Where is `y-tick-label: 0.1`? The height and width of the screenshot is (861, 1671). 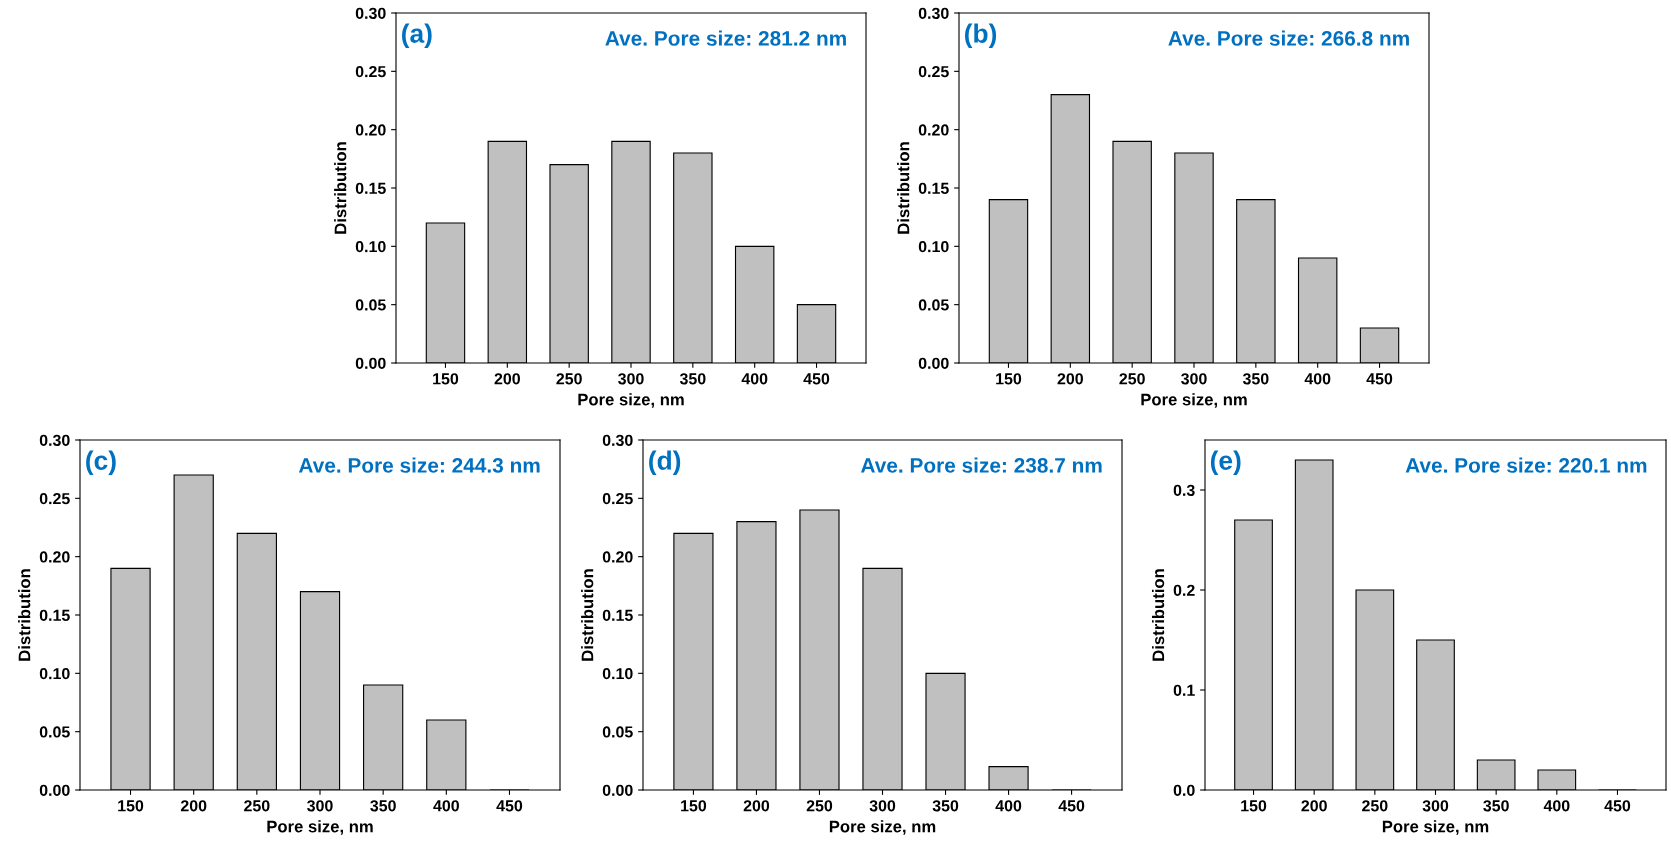 y-tick-label: 0.1 is located at coordinates (1184, 690).